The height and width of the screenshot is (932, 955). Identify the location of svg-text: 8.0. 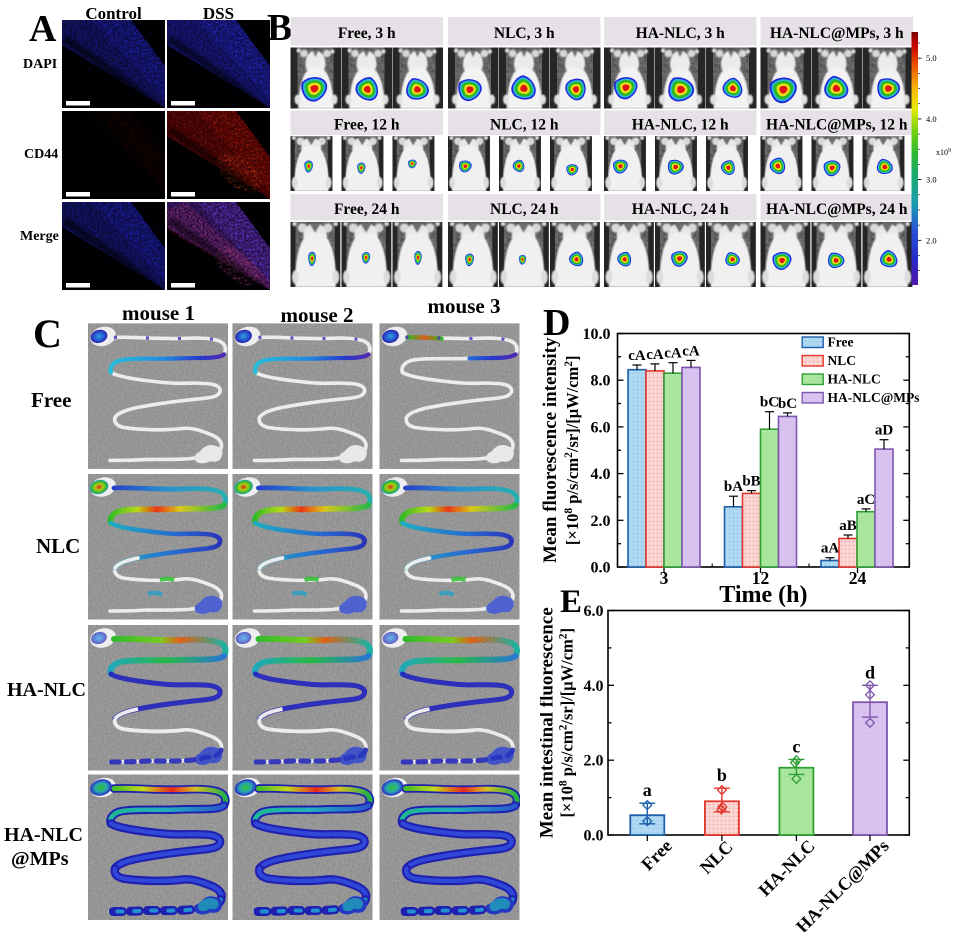
(601, 381).